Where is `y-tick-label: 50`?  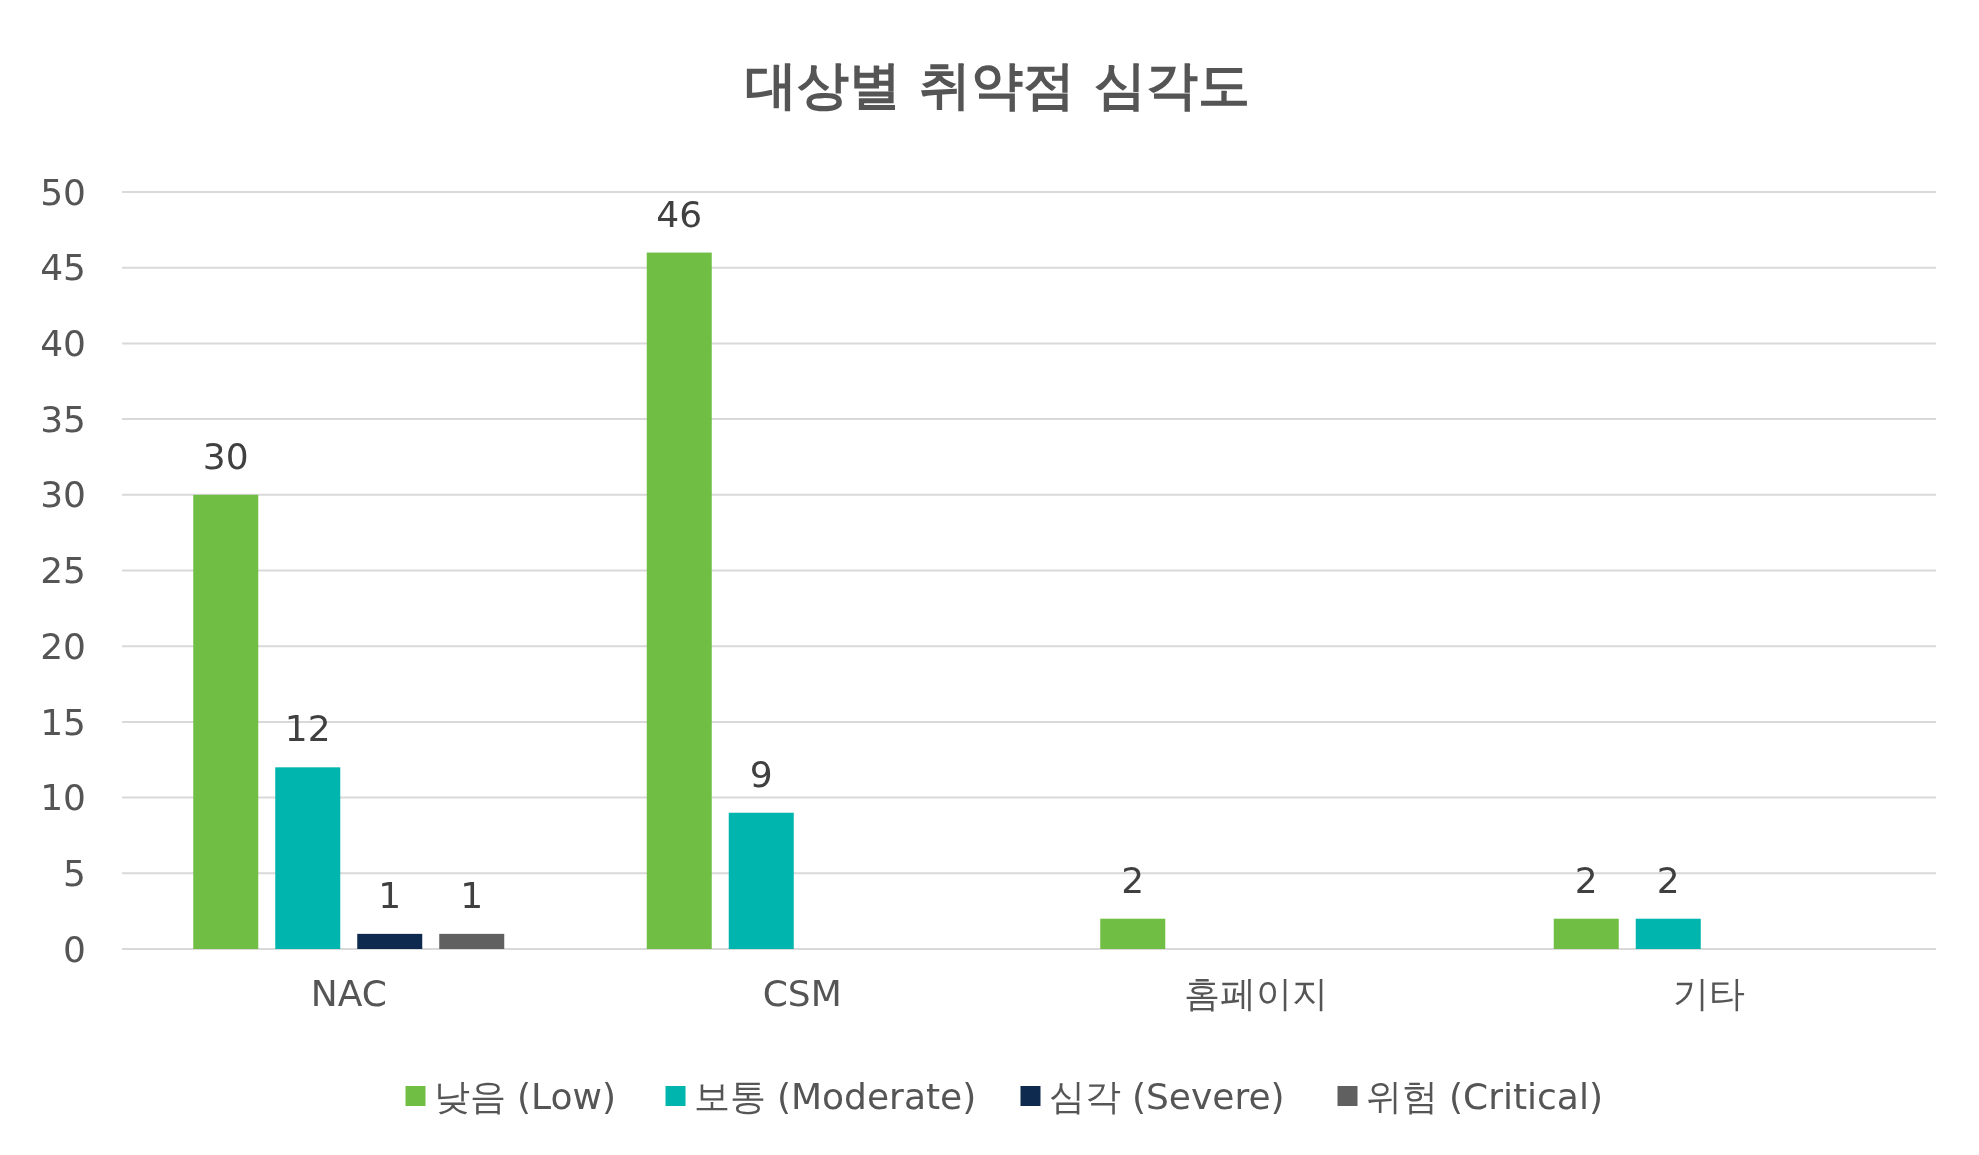 y-tick-label: 50 is located at coordinates (63, 192).